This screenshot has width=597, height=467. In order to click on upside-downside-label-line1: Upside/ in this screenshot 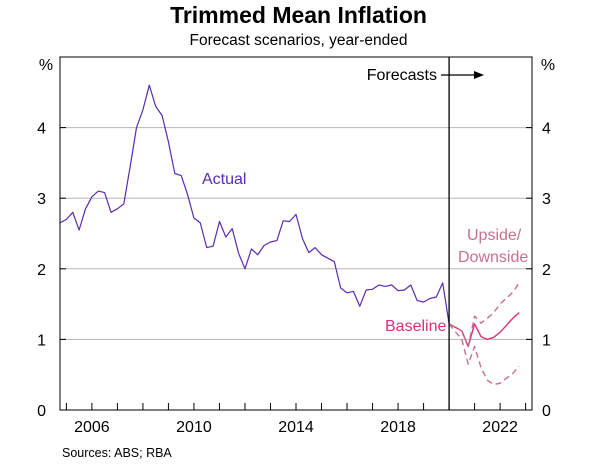, I will do `click(494, 235)`.